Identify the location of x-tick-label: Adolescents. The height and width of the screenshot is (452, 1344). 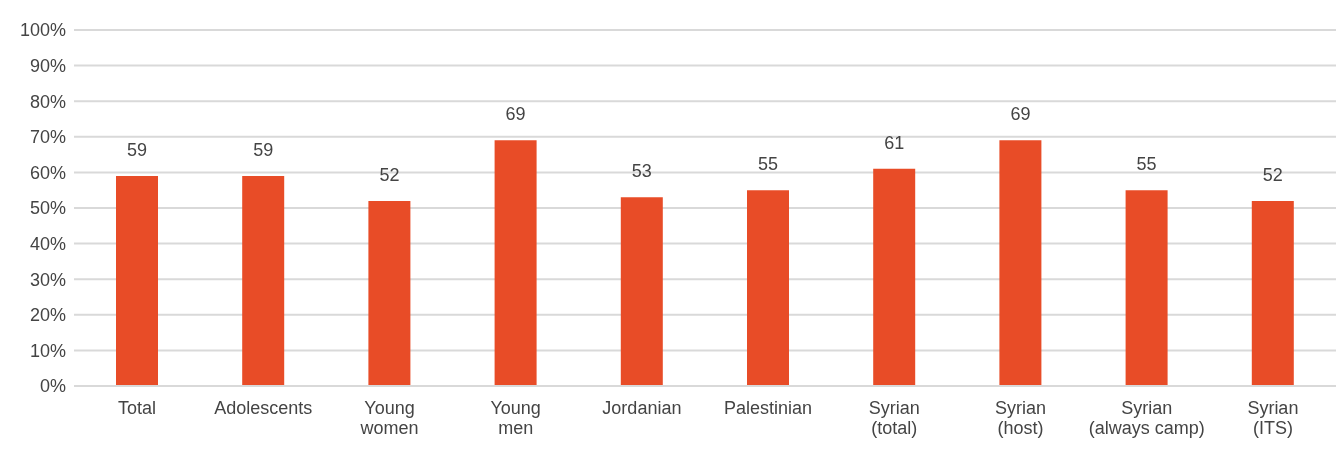
(263, 408).